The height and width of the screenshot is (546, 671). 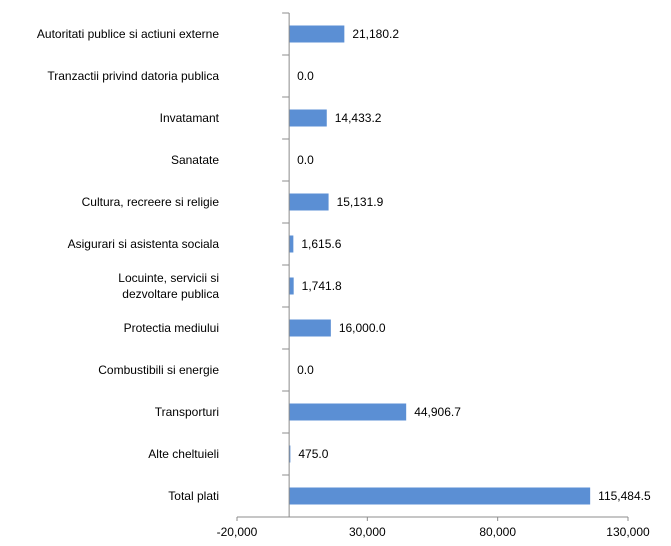 What do you see at coordinates (187, 412) in the screenshot?
I see `category-label: Transporturi` at bounding box center [187, 412].